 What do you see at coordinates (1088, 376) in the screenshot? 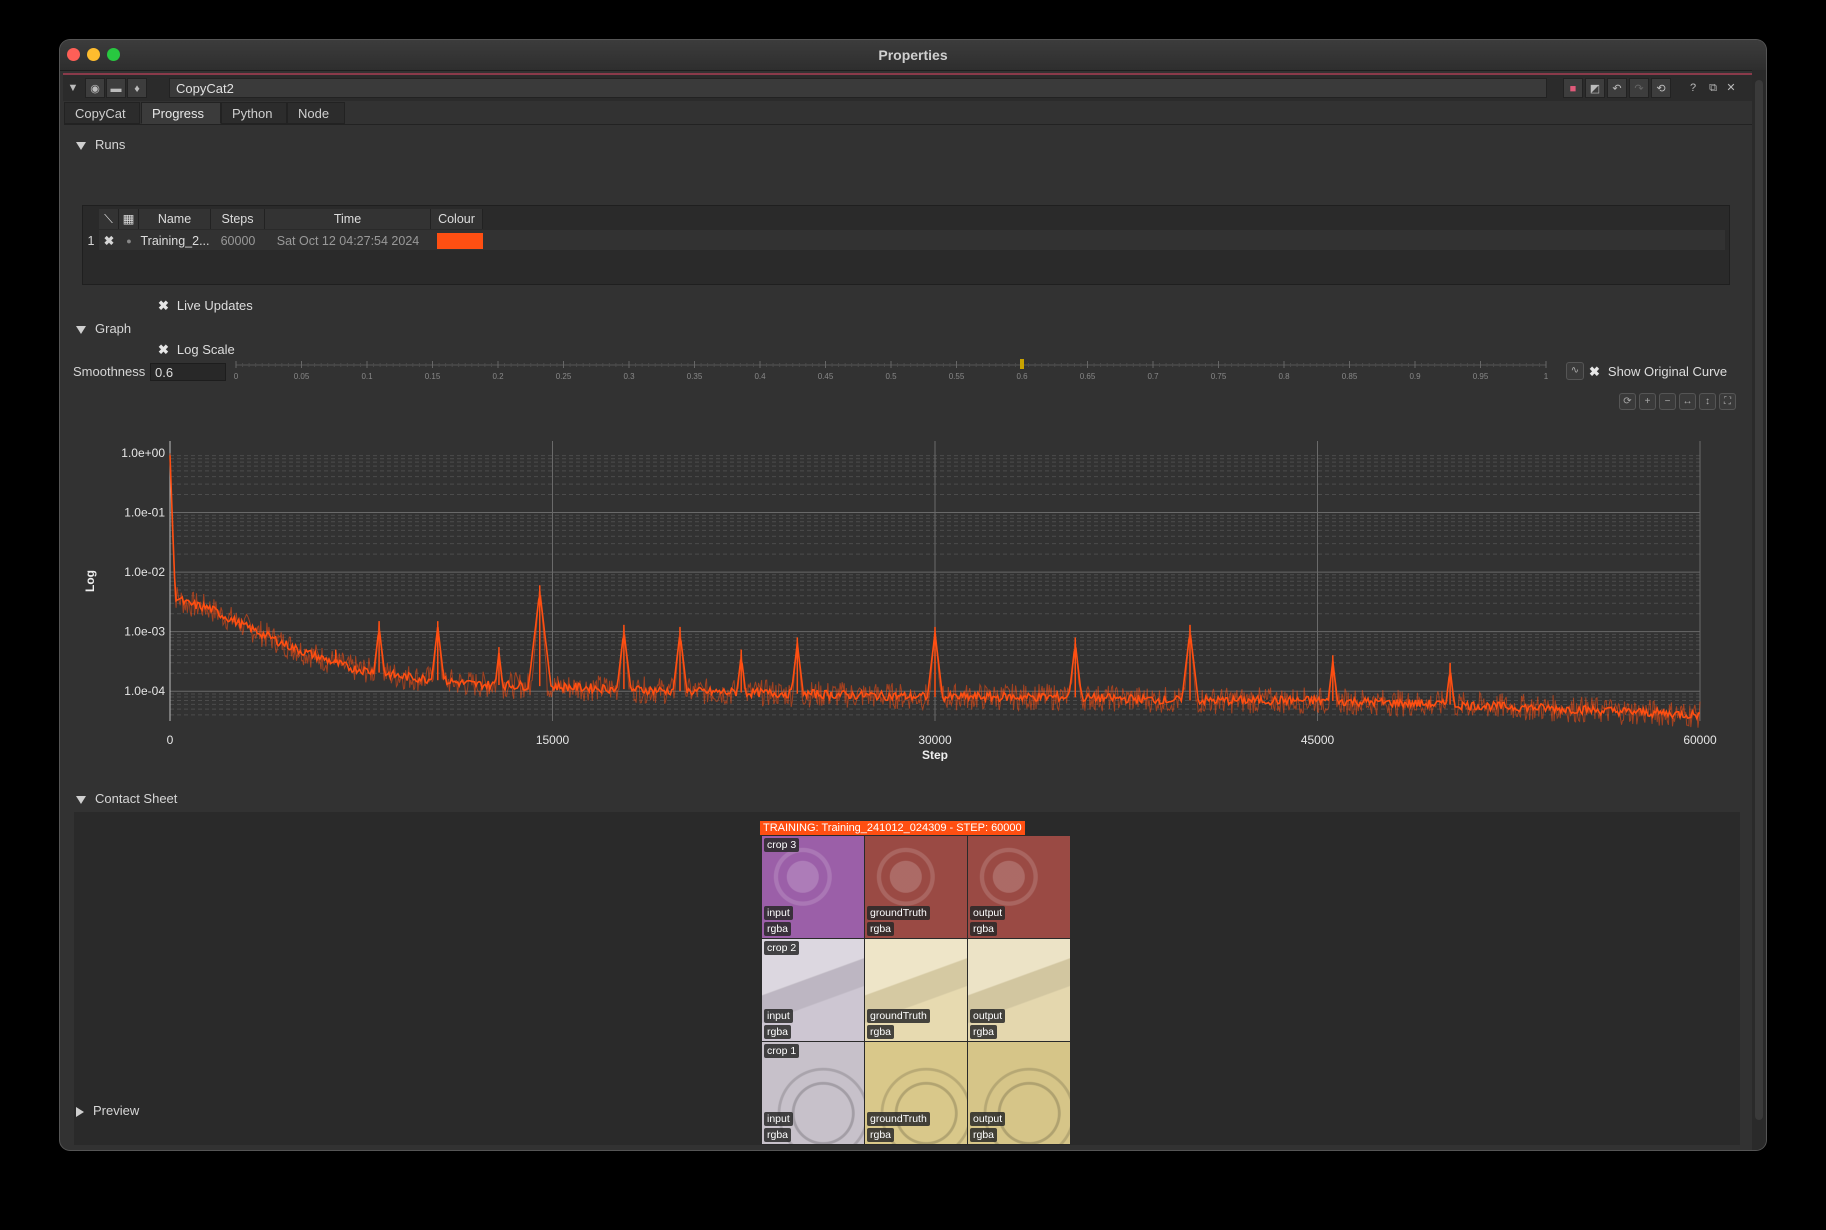
I see `slider-tick-label: 0.65` at bounding box center [1088, 376].